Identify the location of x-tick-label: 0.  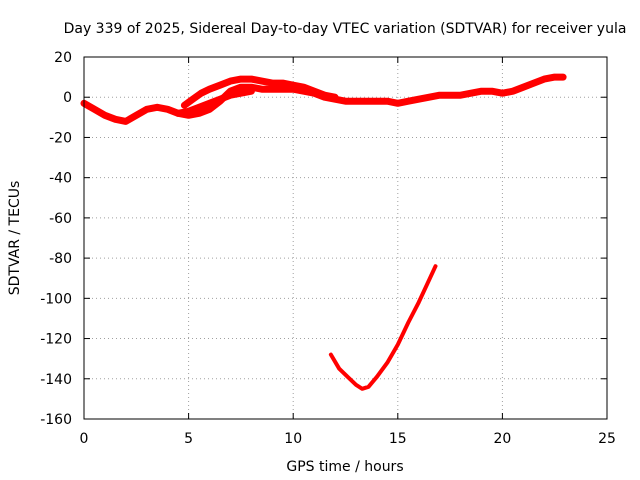
(84, 439).